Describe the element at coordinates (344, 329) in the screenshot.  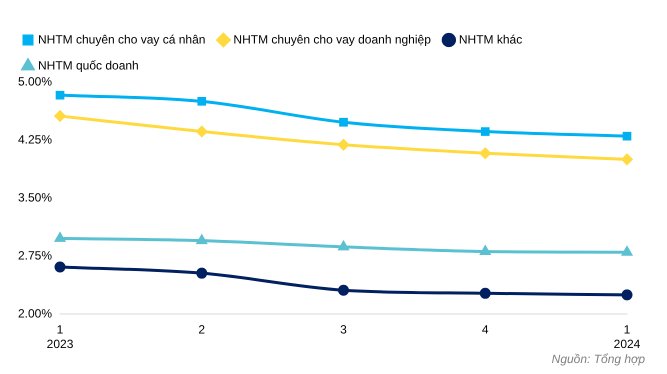
I see `x-tick-label: 3` at that location.